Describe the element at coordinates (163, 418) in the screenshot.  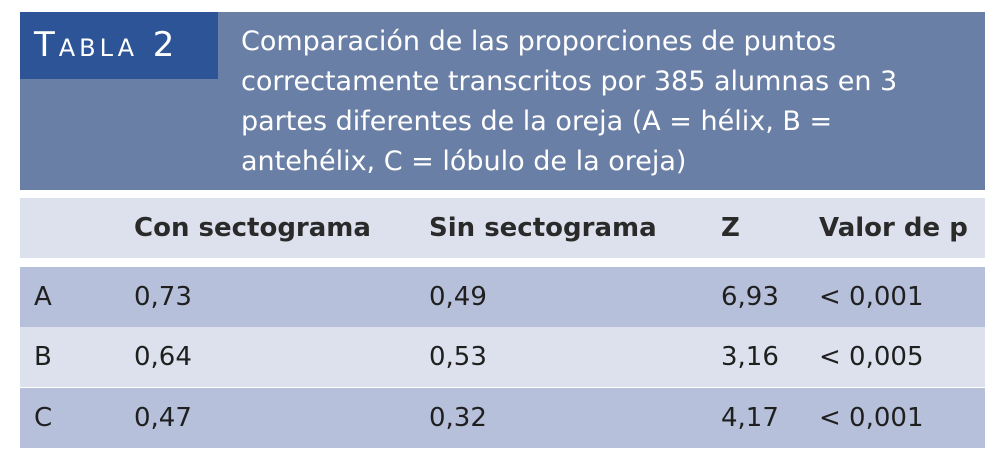
I see `cell-con-sectograma: 0,47` at that location.